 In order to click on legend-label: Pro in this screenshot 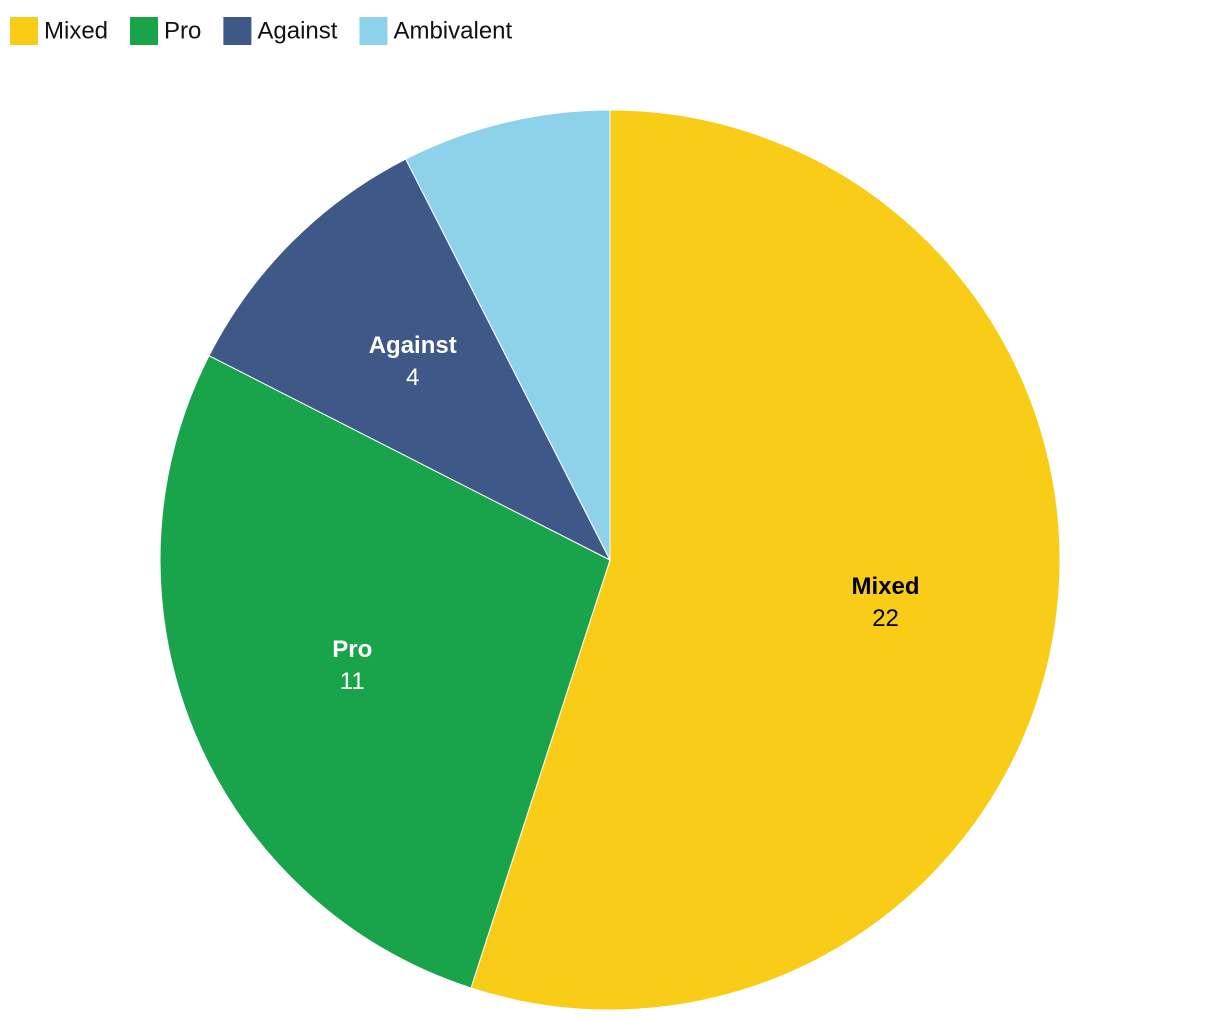, I will do `click(182, 30)`.